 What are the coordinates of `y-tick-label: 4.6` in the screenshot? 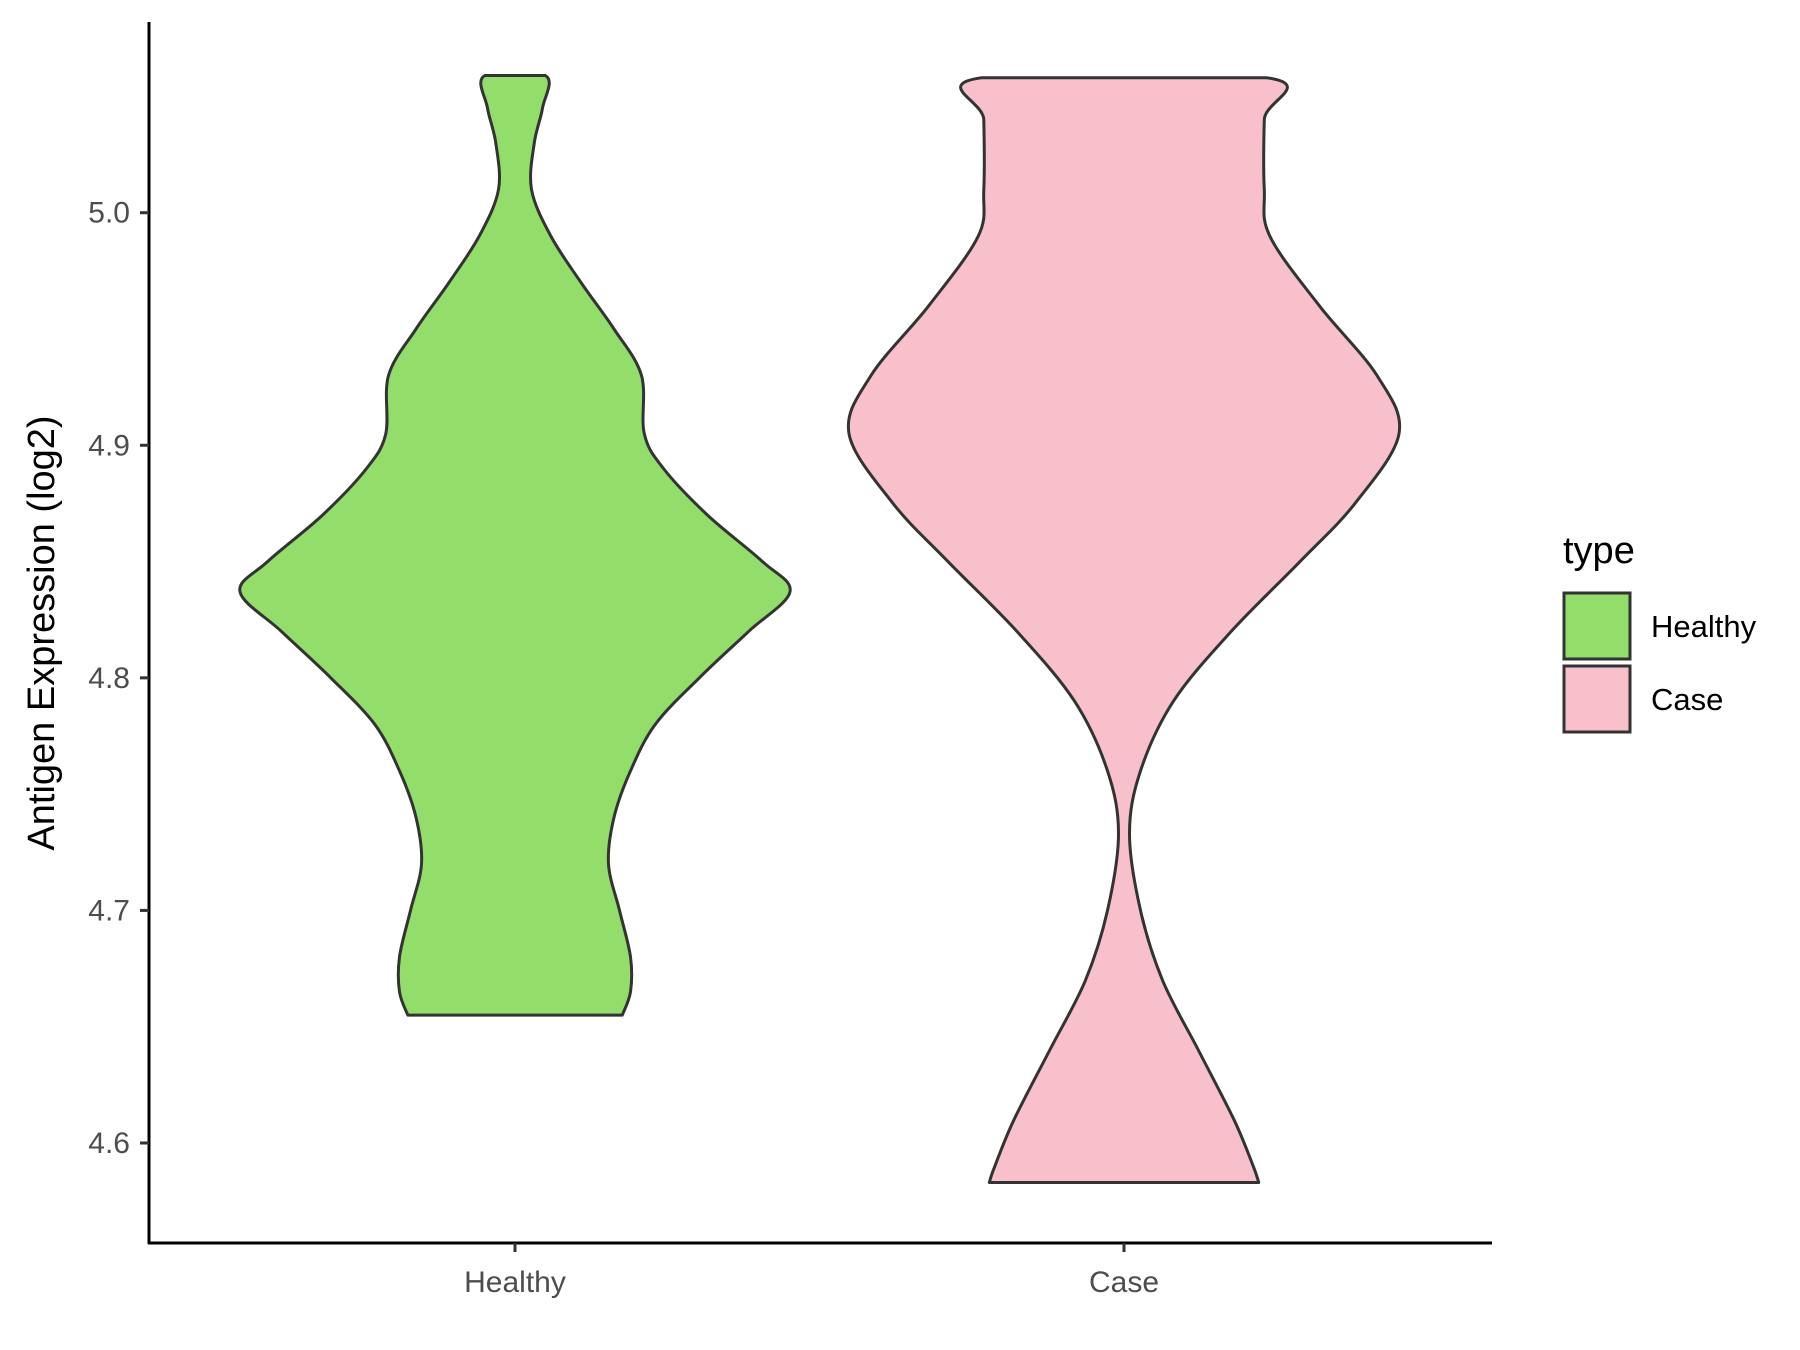 It's located at (109, 1143).